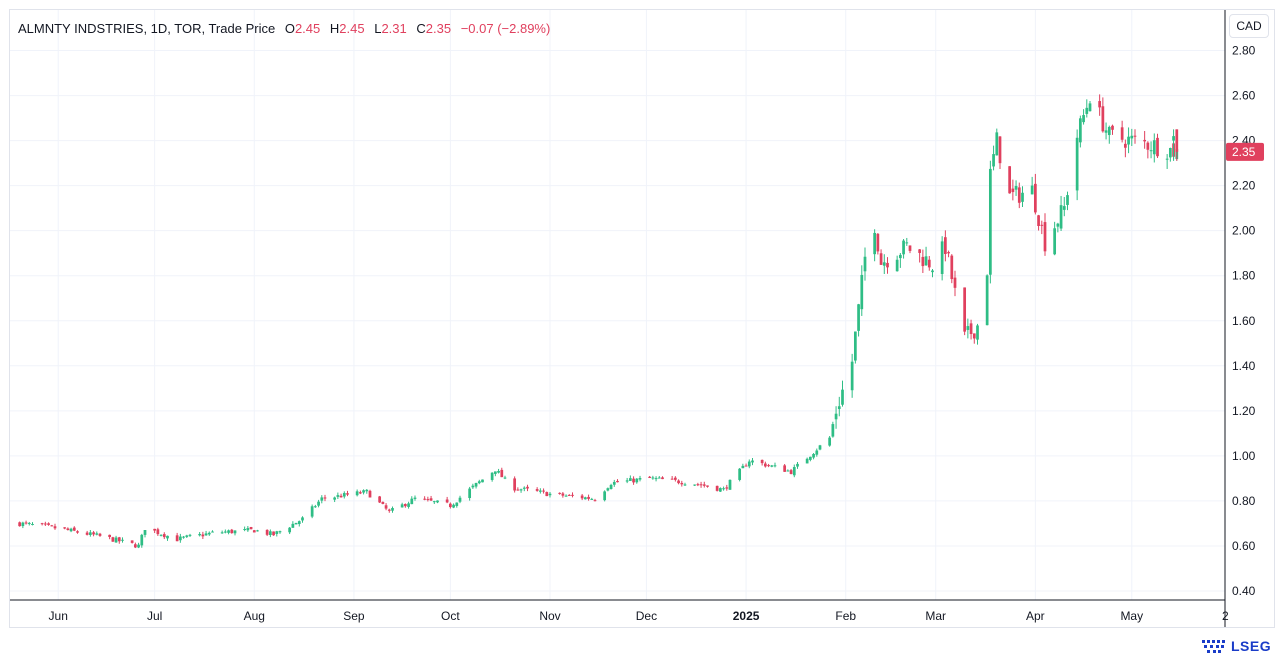 This screenshot has width=1285, height=660. Describe the element at coordinates (639, 616) in the screenshot. I see `time-axis-labels: Jun Jul Aug Sep Oct Nov Dec 2025 Feb Mar Apr May 2` at that location.